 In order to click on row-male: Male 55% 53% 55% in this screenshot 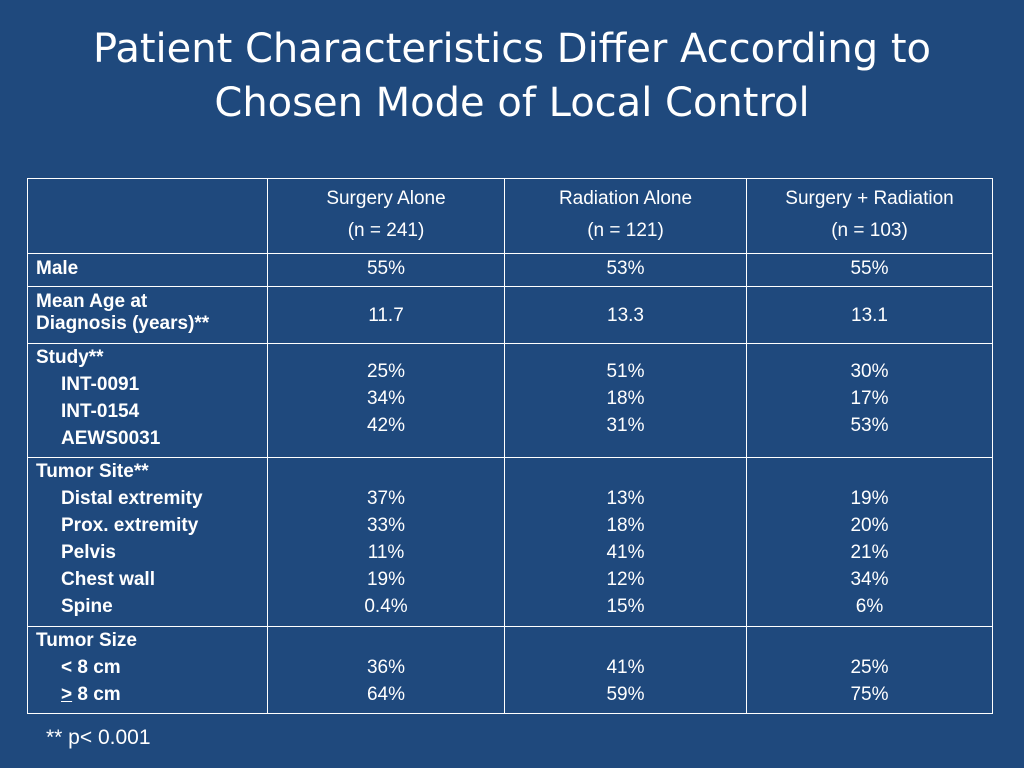, I will do `click(510, 270)`.